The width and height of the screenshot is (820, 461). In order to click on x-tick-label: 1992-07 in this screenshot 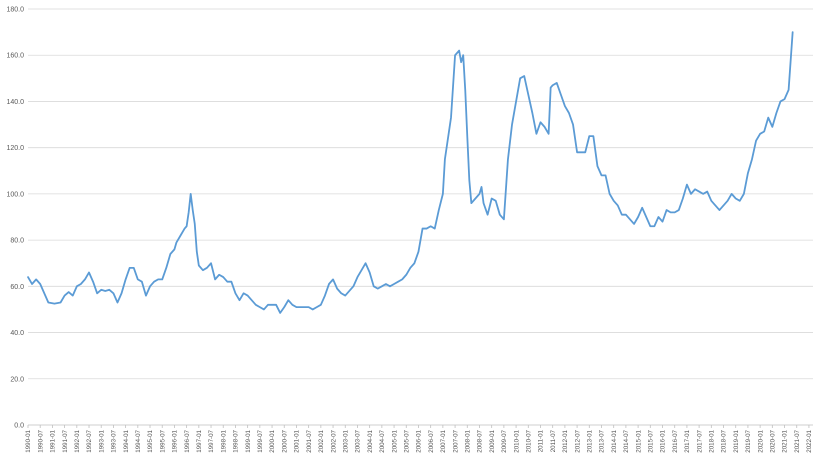, I will do `click(89, 440)`.